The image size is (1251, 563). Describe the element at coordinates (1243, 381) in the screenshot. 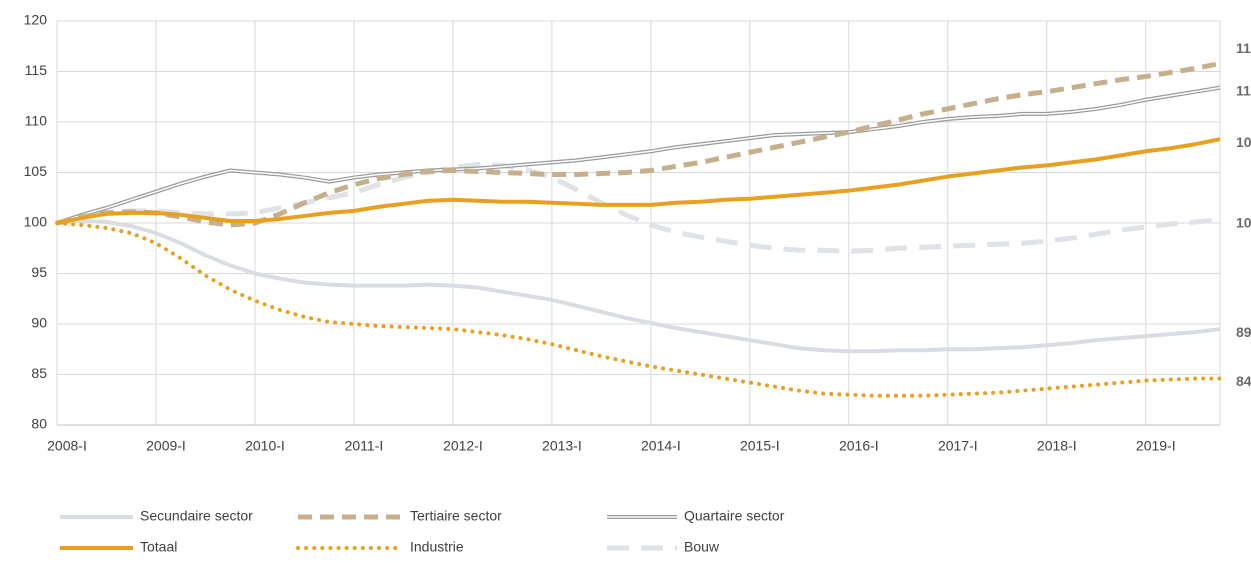

I see `value-label: 84,6` at that location.